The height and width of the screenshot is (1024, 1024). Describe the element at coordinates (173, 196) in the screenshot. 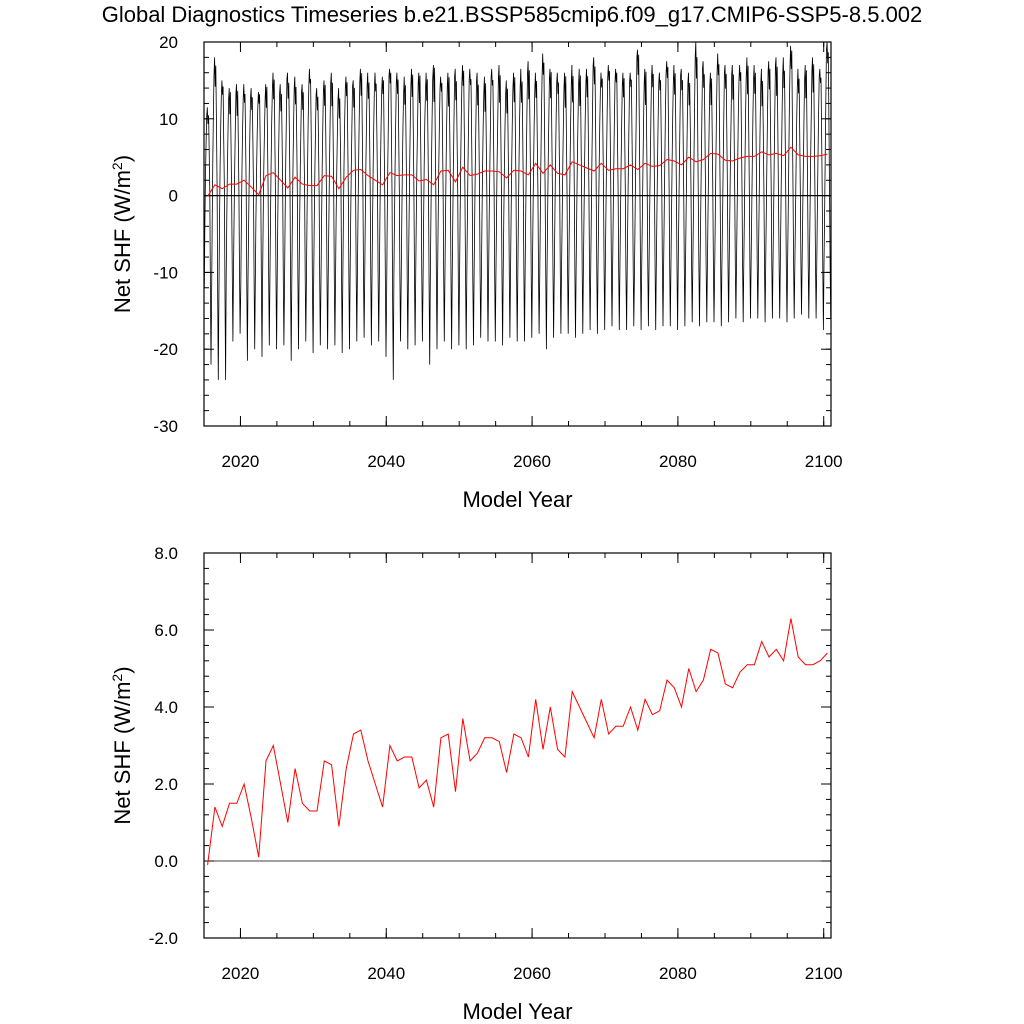

I see `y-tick-label: 0` at that location.